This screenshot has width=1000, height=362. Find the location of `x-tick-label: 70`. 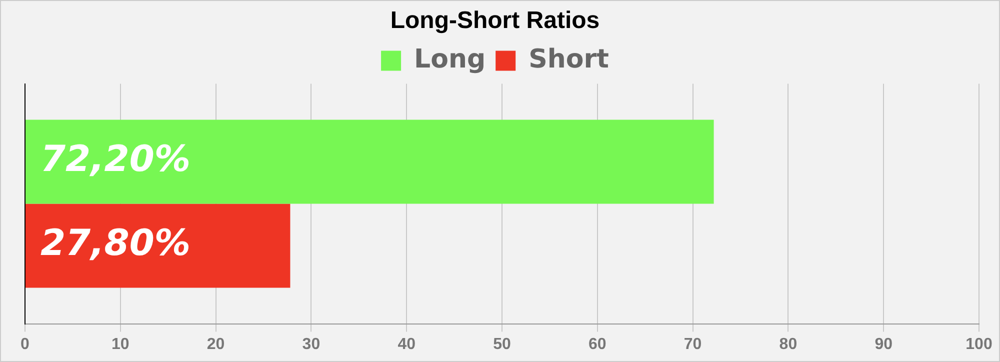

x-tick-label: 70 is located at coordinates (693, 344).